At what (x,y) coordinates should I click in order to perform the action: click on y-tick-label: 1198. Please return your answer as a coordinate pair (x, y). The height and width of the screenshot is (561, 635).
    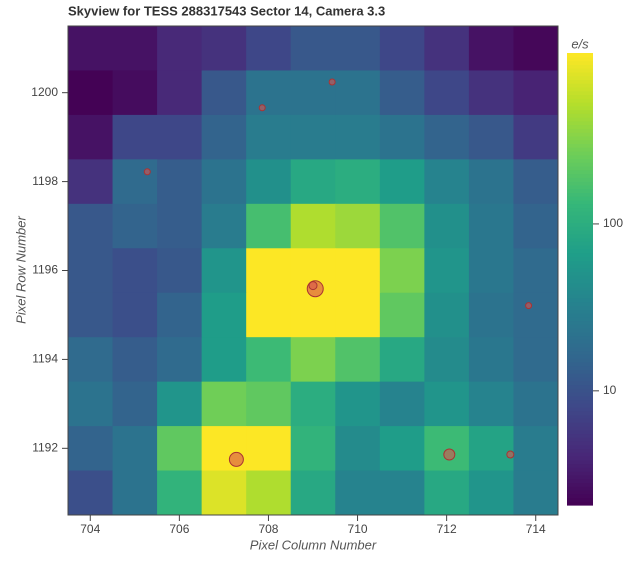
    Looking at the image, I should click on (45, 181).